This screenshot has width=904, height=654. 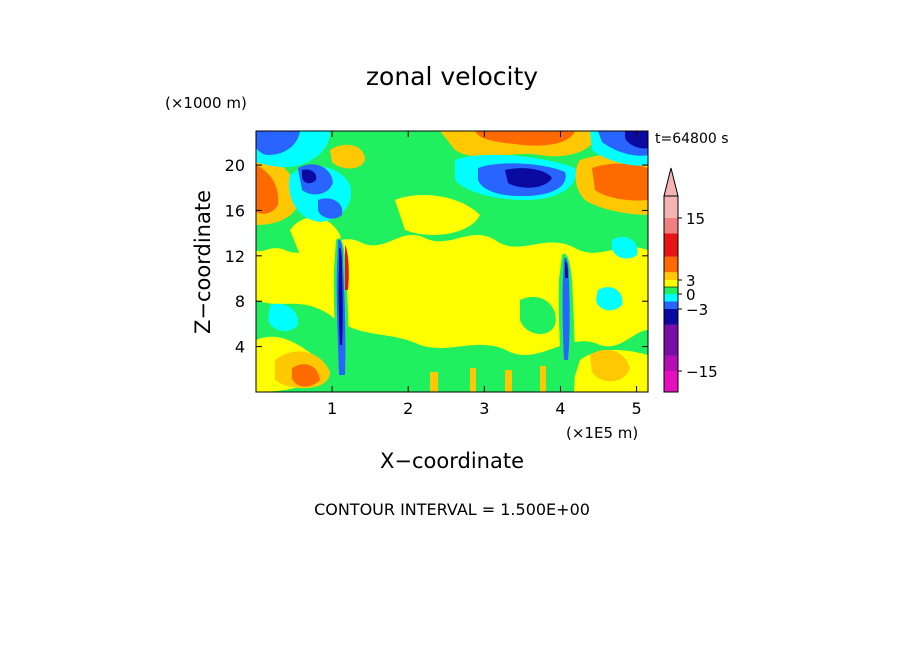 I want to click on y-tick-label: 16, so click(x=235, y=210).